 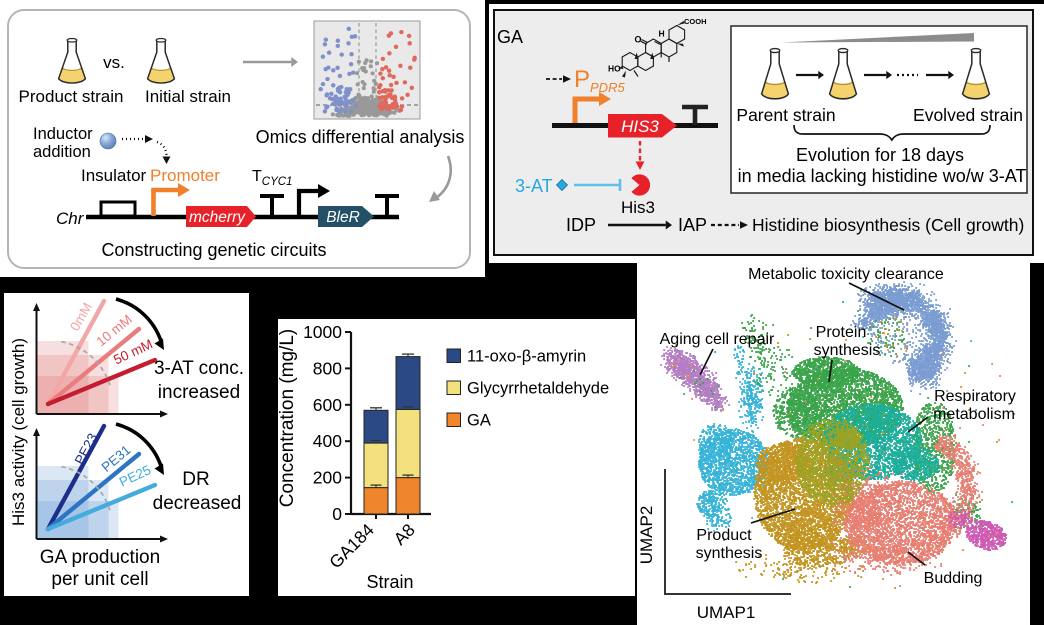 What do you see at coordinates (882, 176) in the screenshot?
I see `svg-text:in media lacking histidine wo/: in media lacking histidine wo/w 3-AT` at bounding box center [882, 176].